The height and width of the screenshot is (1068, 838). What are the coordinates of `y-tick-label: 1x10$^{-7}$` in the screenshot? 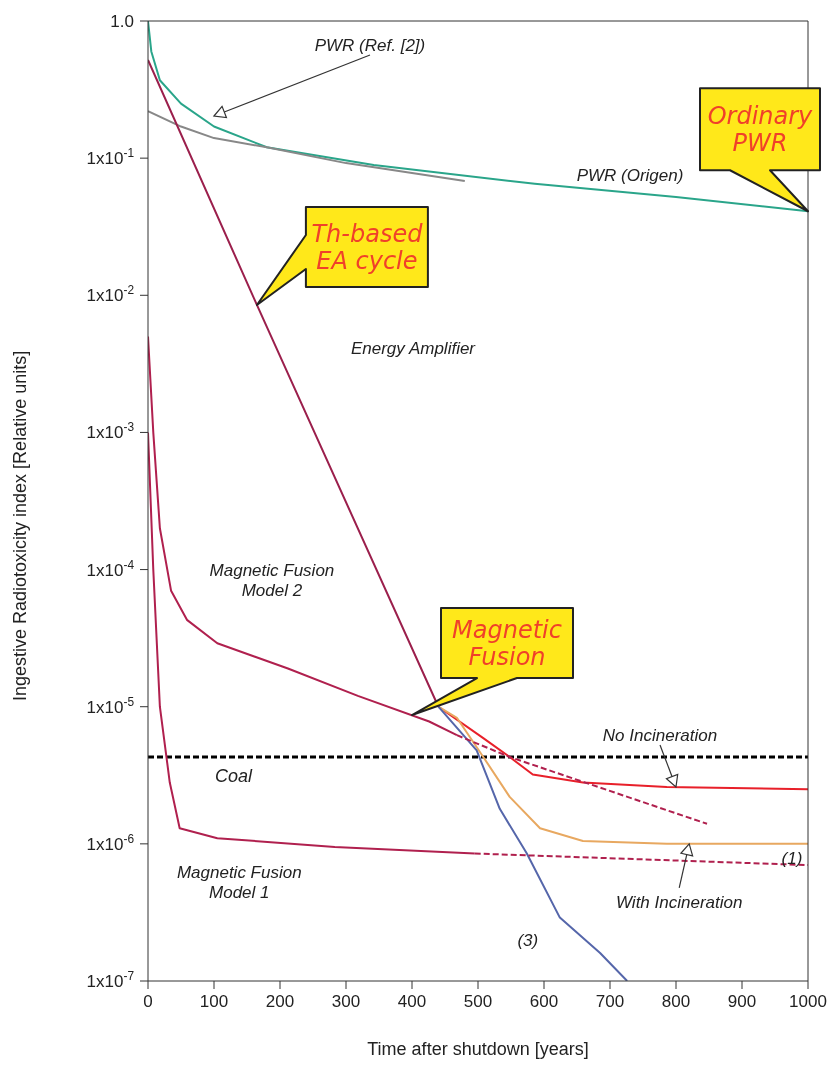 It's located at (110, 980).